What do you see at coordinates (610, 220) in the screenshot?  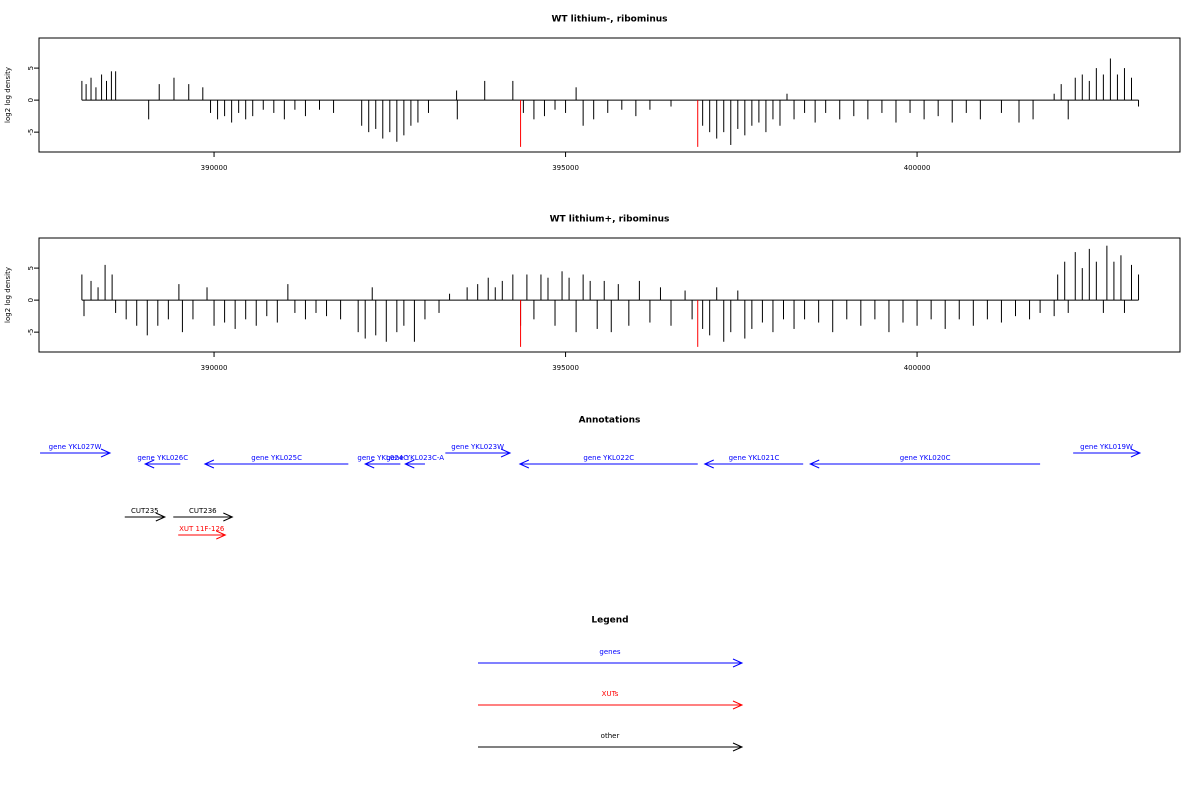 I see `chart-title: WT lithium+, ribominus` at bounding box center [610, 220].